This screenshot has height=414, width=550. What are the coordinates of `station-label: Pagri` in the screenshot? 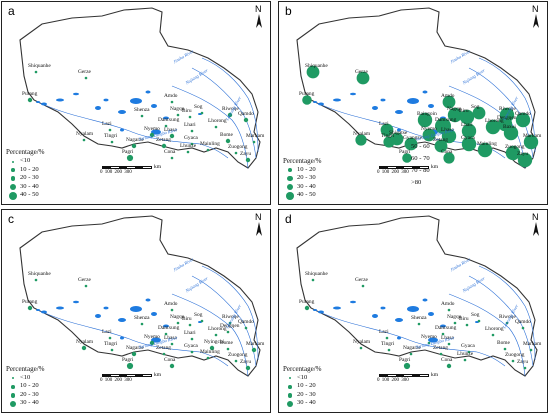 It's located at (405, 360).